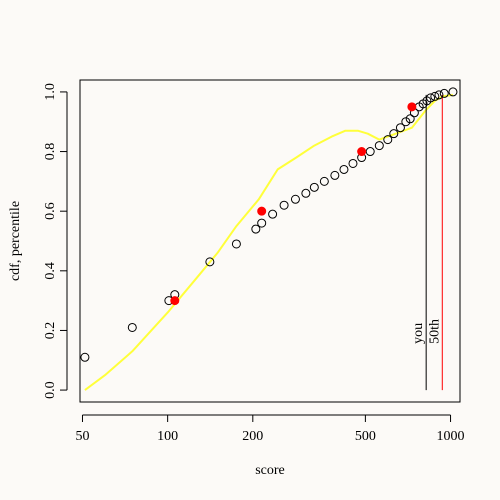  Describe the element at coordinates (15, 241) in the screenshot. I see `y-axis-title: cdf, percentile` at that location.